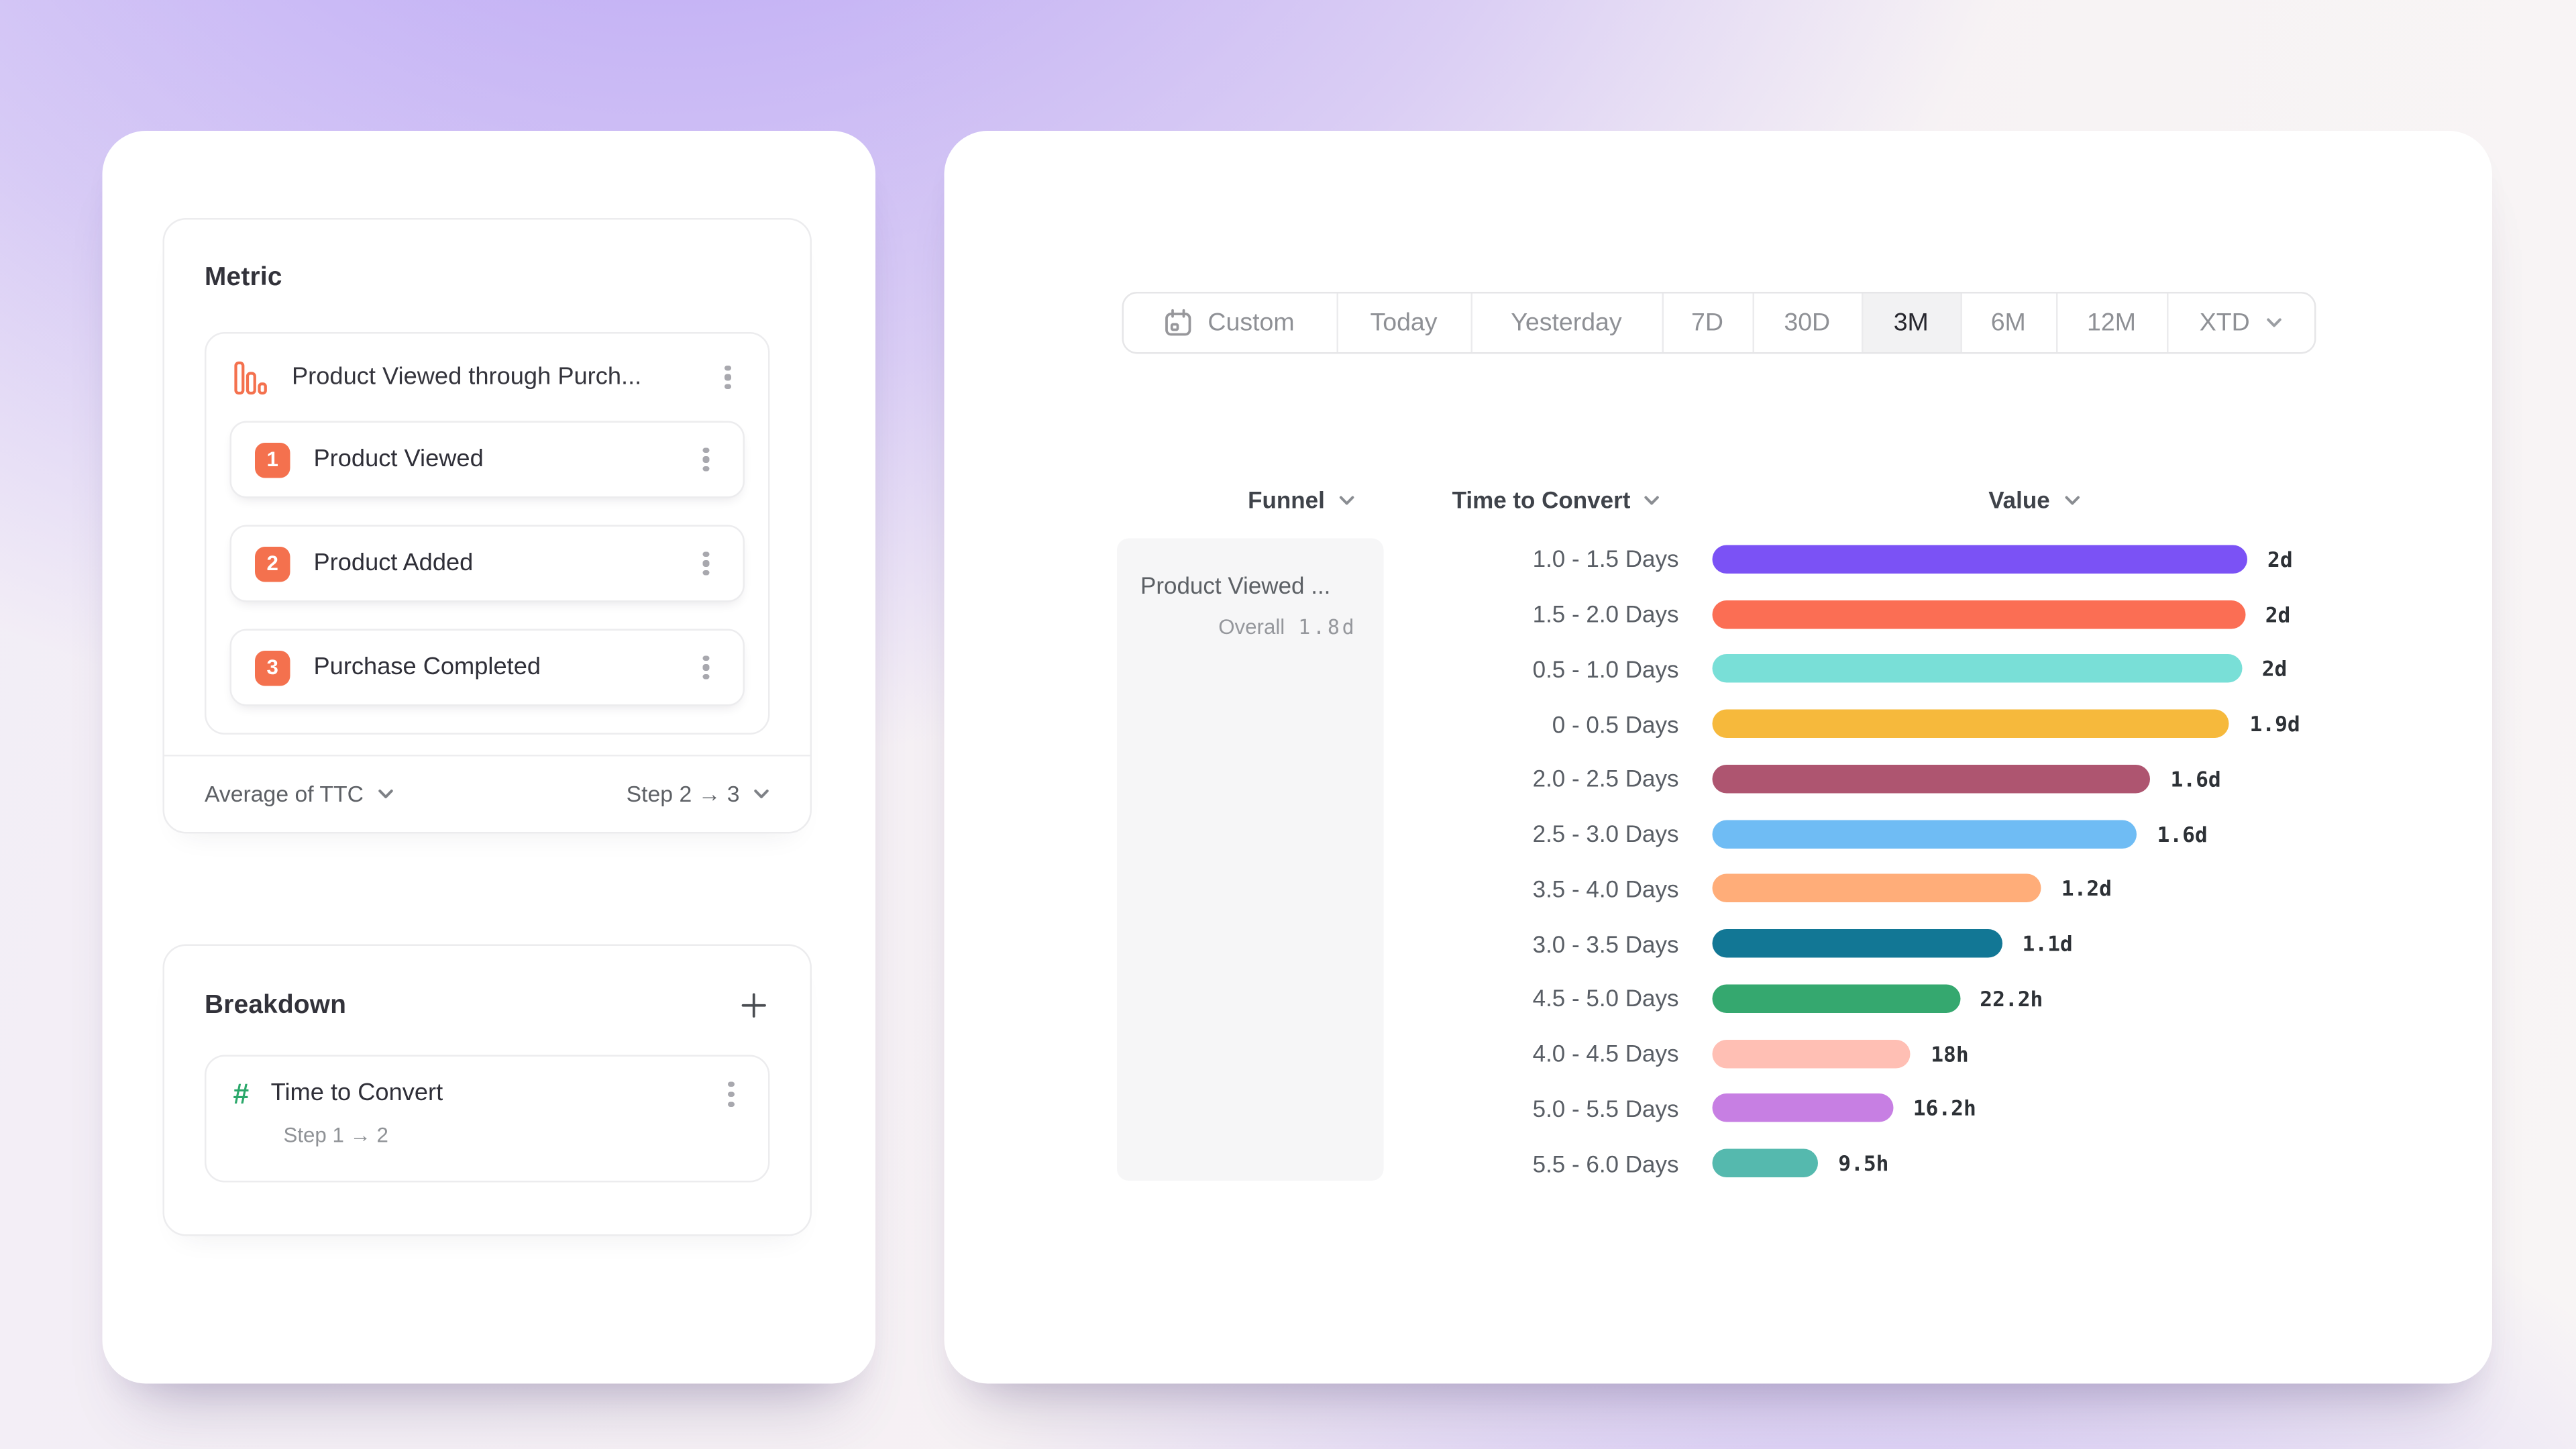  What do you see at coordinates (1178, 322) in the screenshot?
I see `calendar-icon` at bounding box center [1178, 322].